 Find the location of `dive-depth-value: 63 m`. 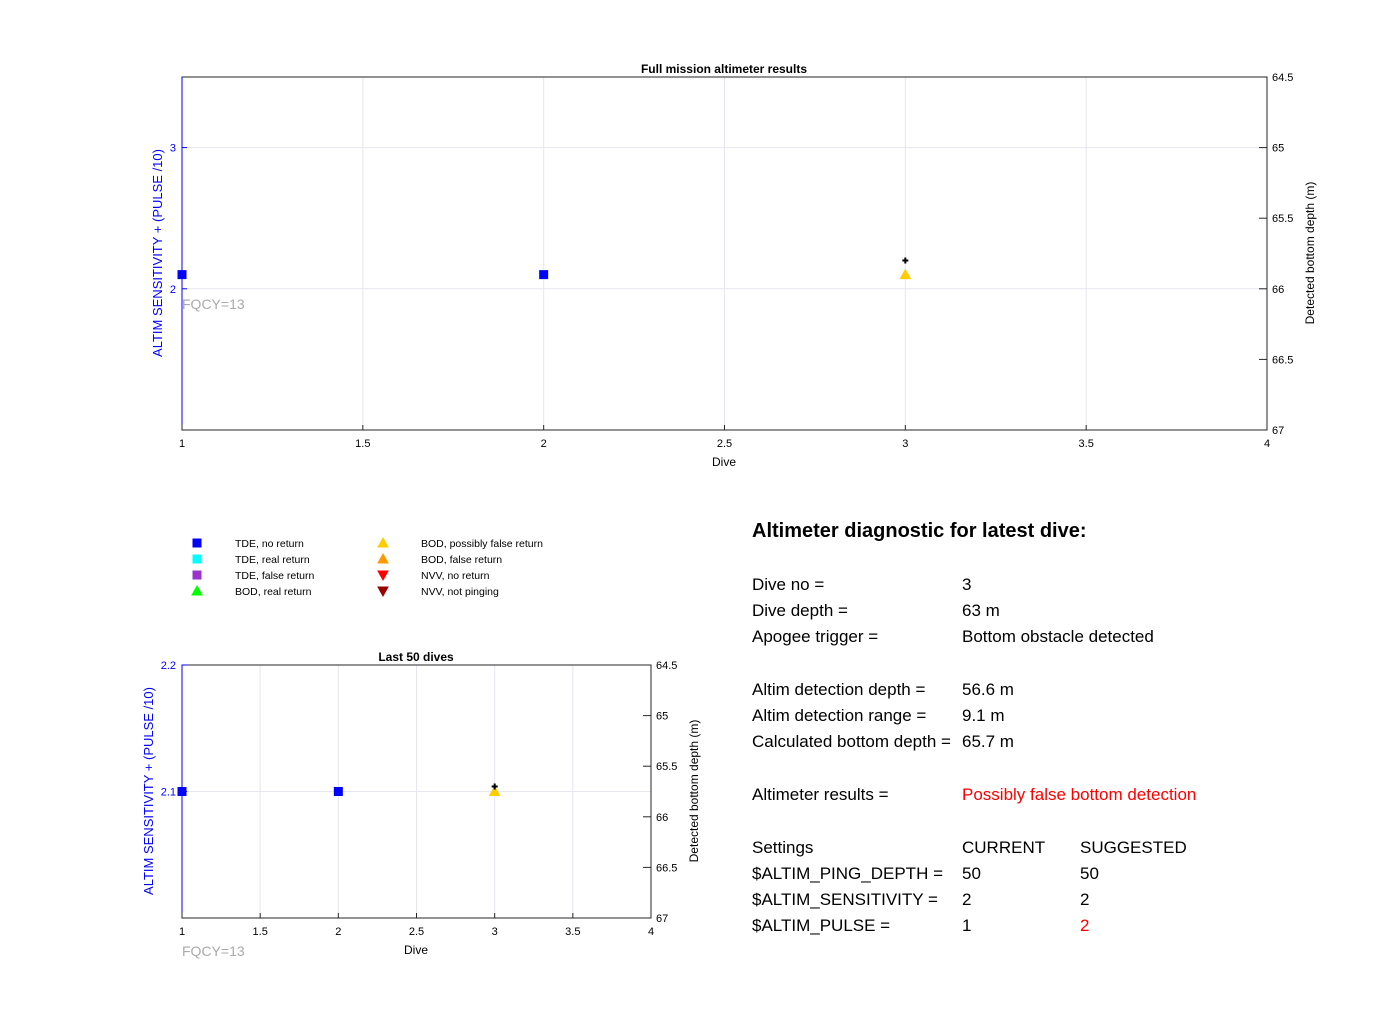

dive-depth-value: 63 m is located at coordinates (981, 610).